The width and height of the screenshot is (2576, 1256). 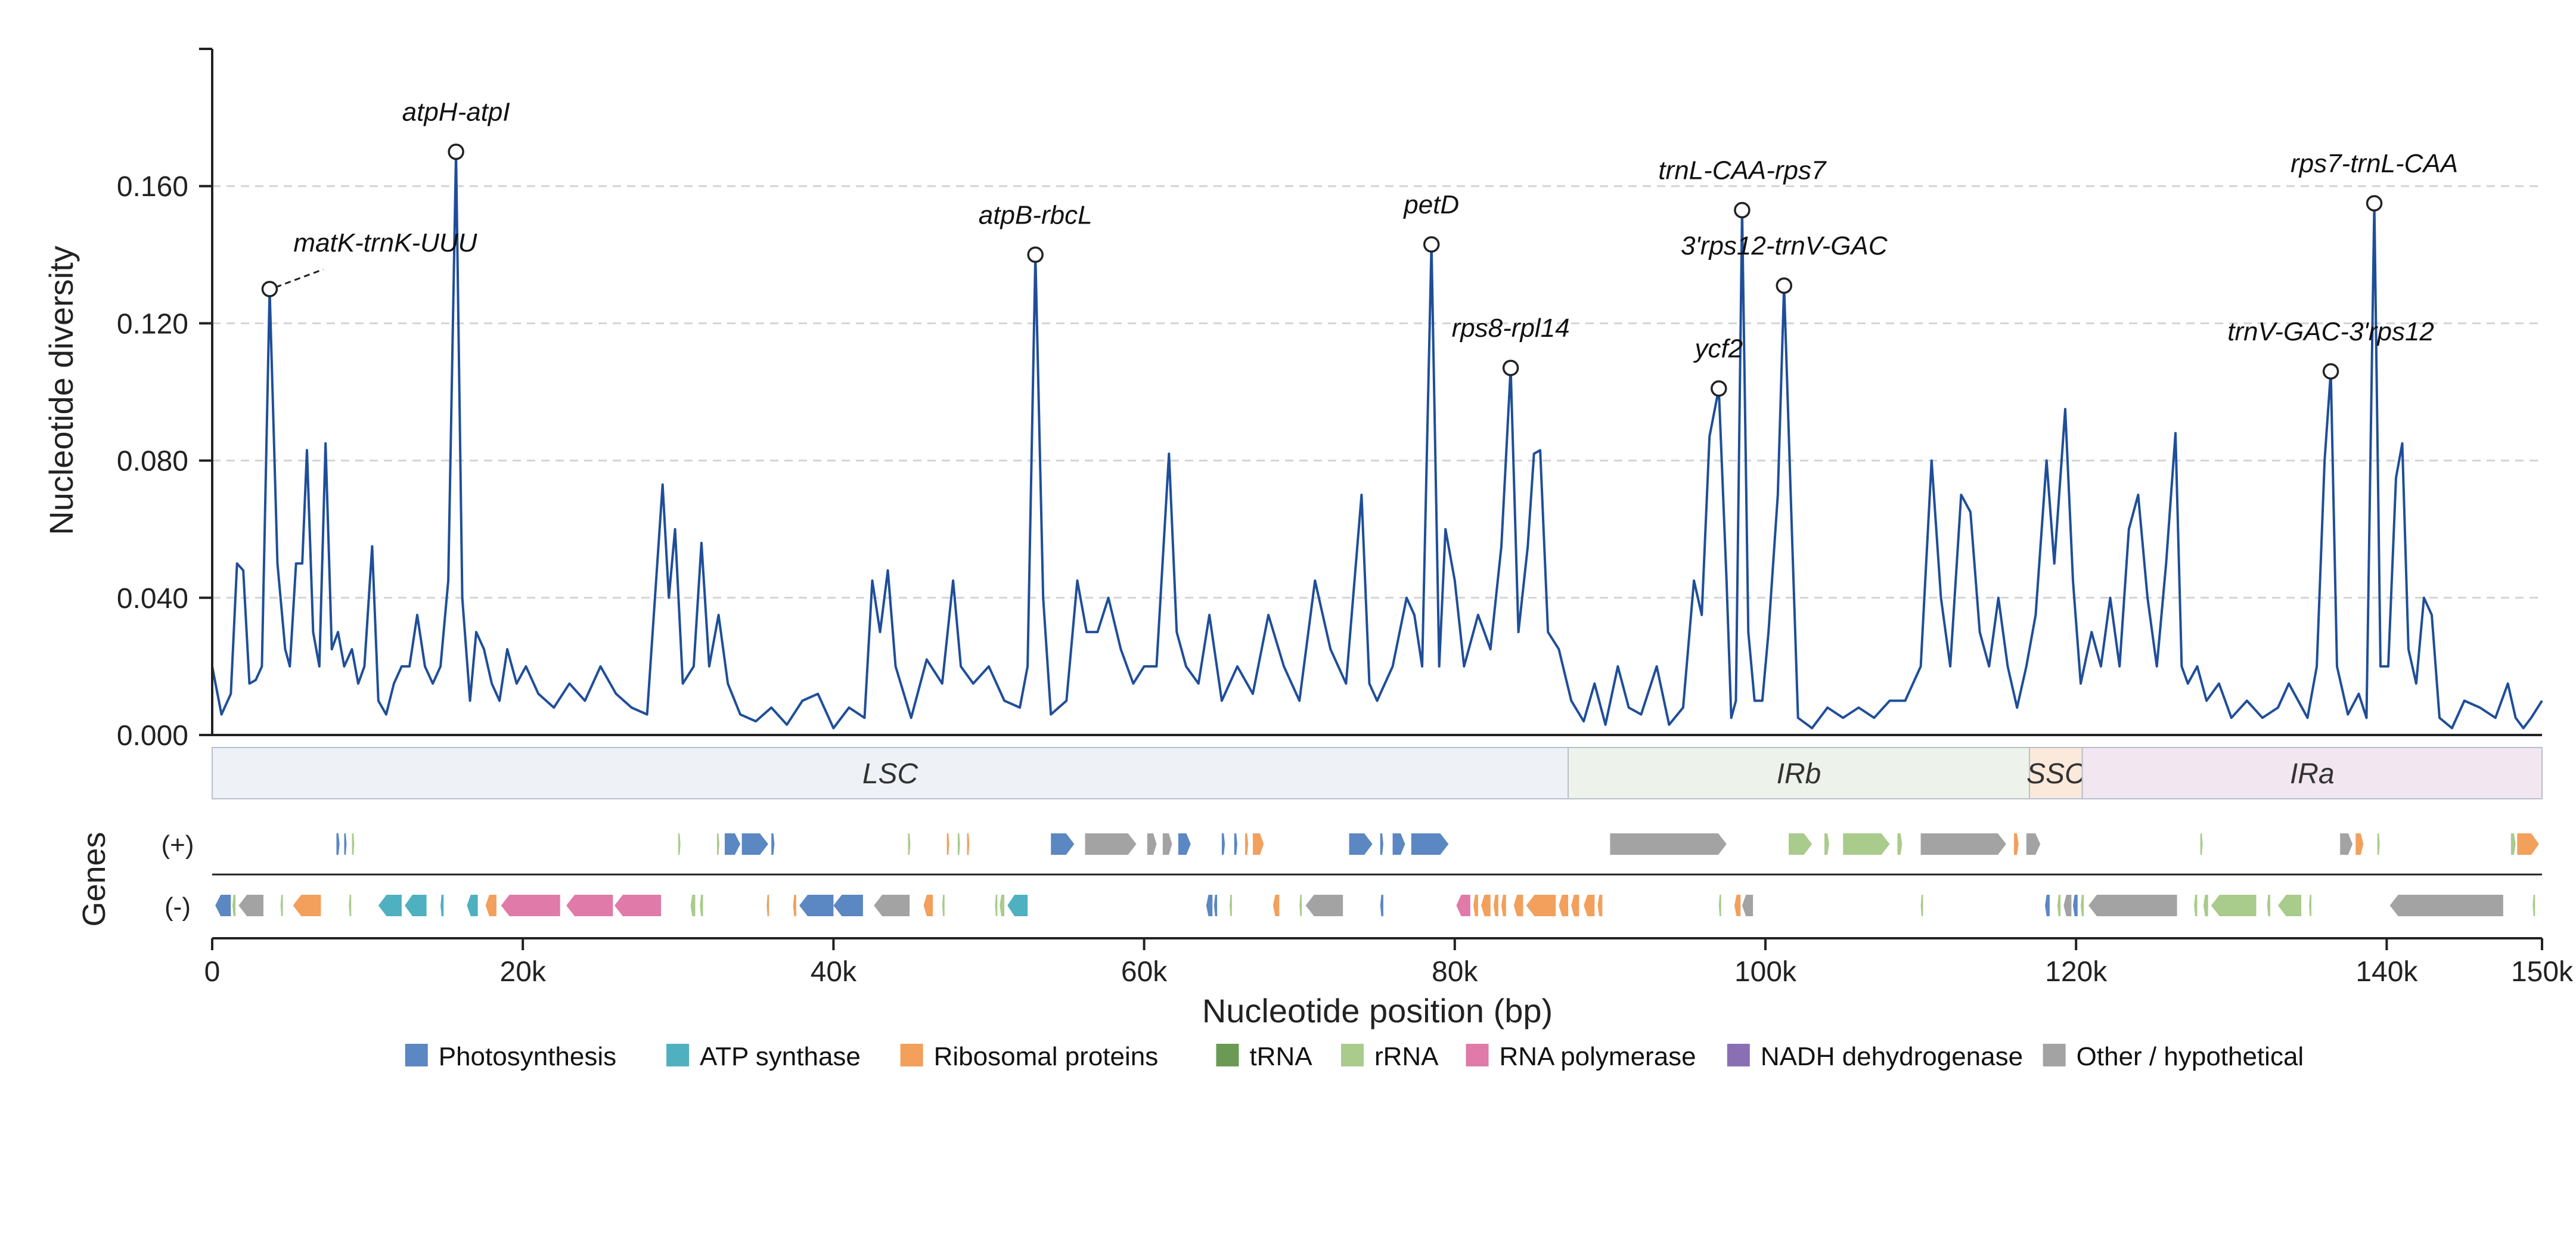 I want to click on region-irb, so click(x=1799, y=773).